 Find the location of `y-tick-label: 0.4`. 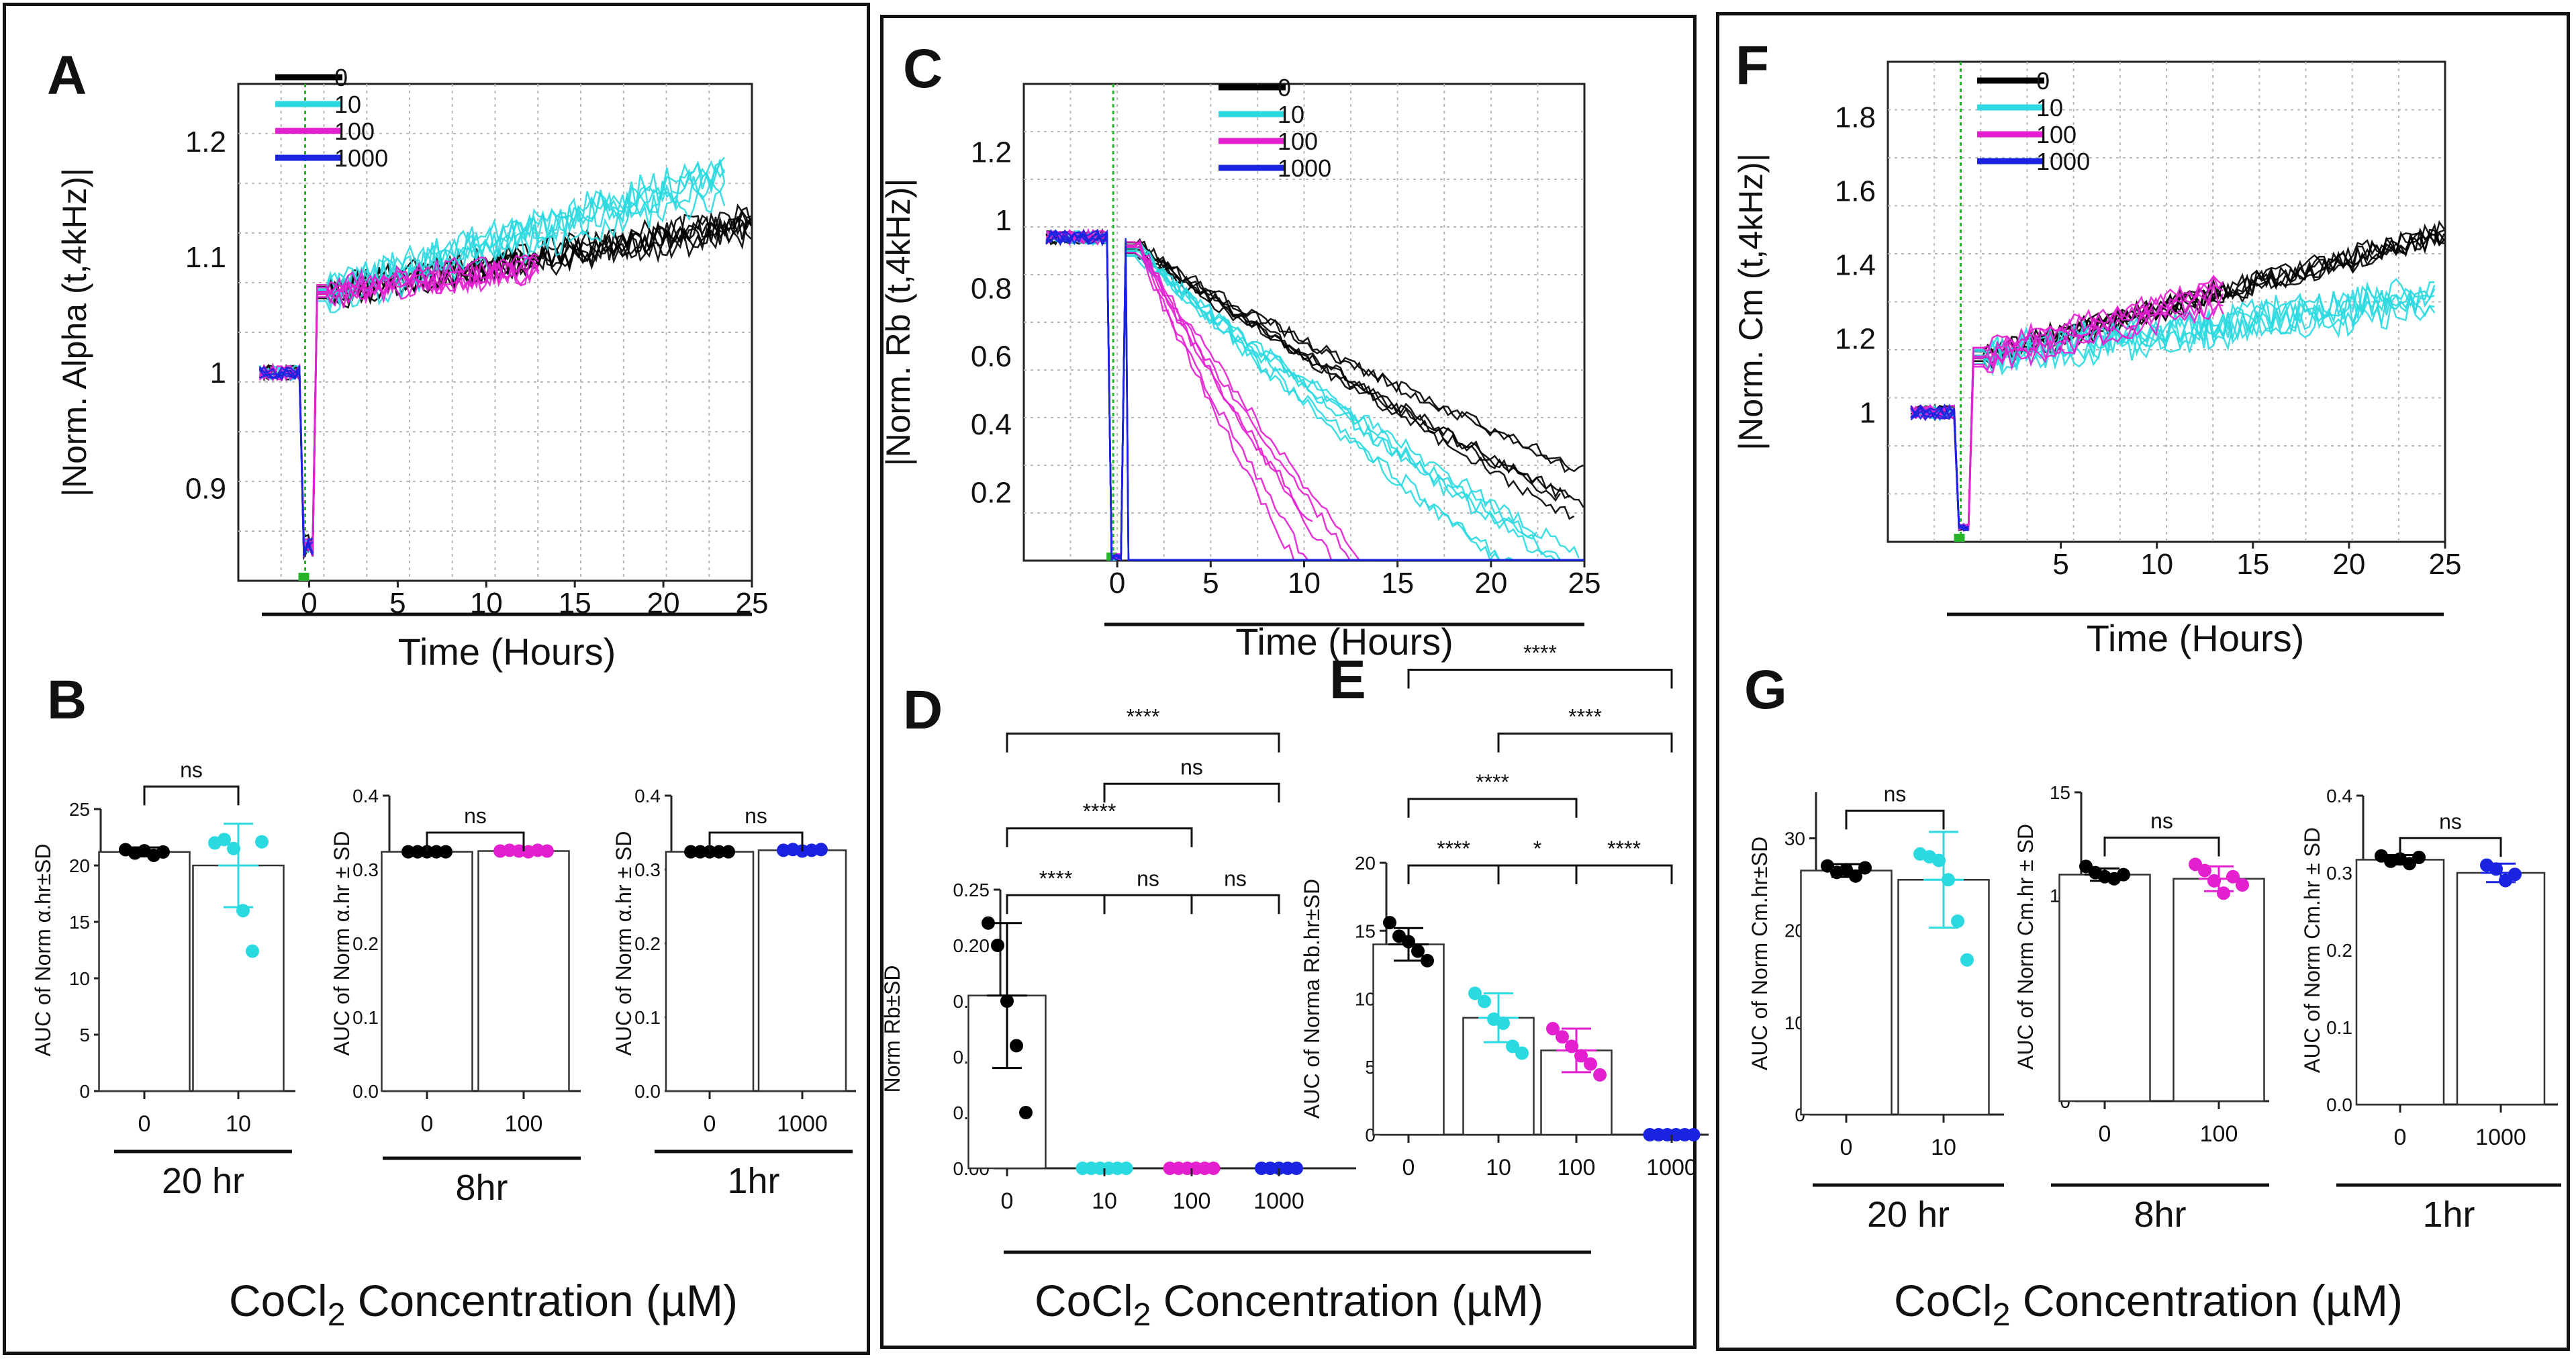

y-tick-label: 0.4 is located at coordinates (647, 796).